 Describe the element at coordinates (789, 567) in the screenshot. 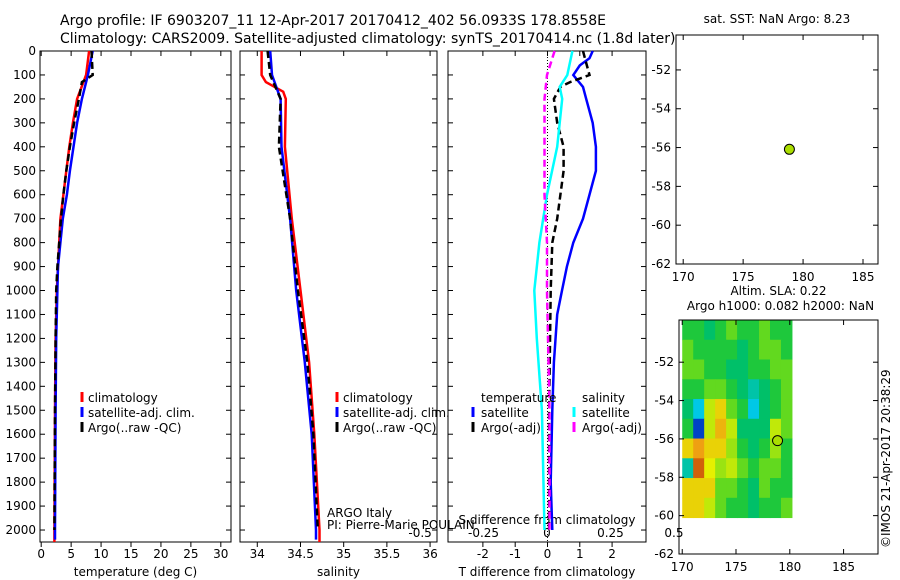

I see `x-tick-label: 180` at that location.